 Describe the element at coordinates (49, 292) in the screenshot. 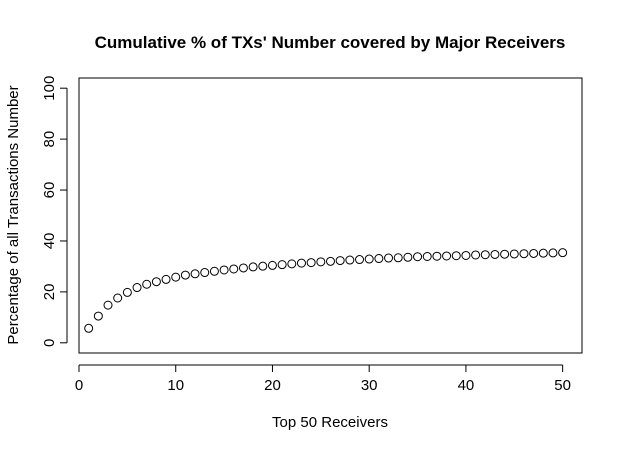

I see `y-tick-label: 20` at that location.